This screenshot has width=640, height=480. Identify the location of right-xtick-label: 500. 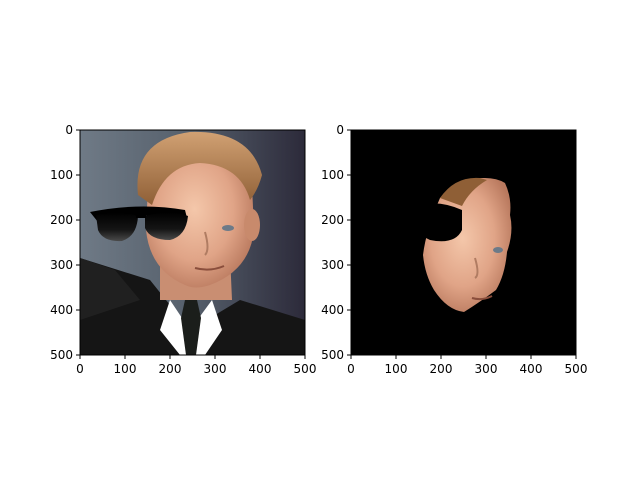
(576, 369).